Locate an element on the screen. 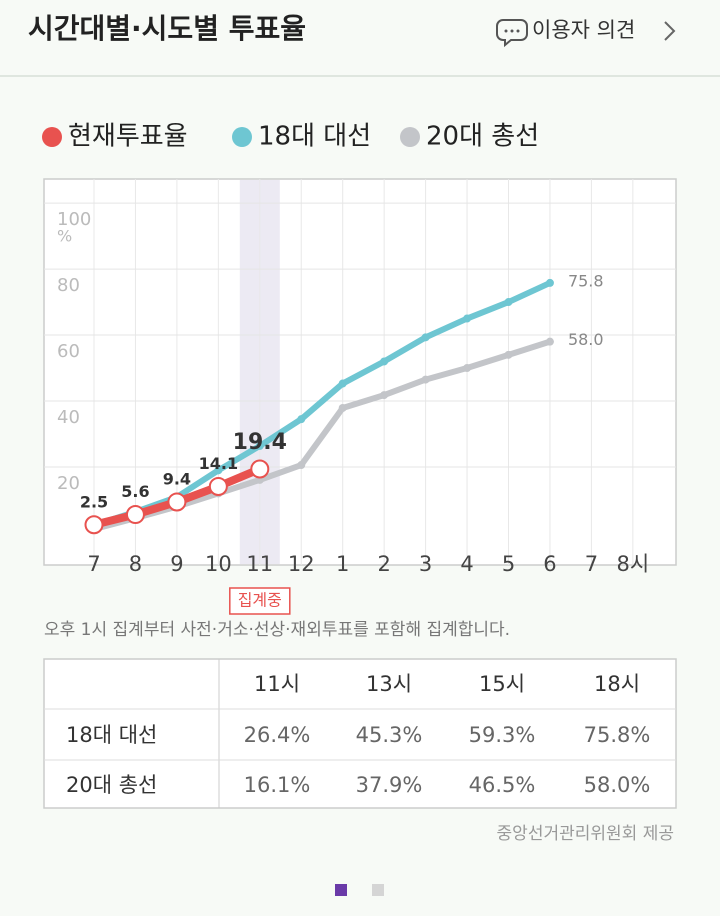  x-tick-label: 3 is located at coordinates (425, 564).